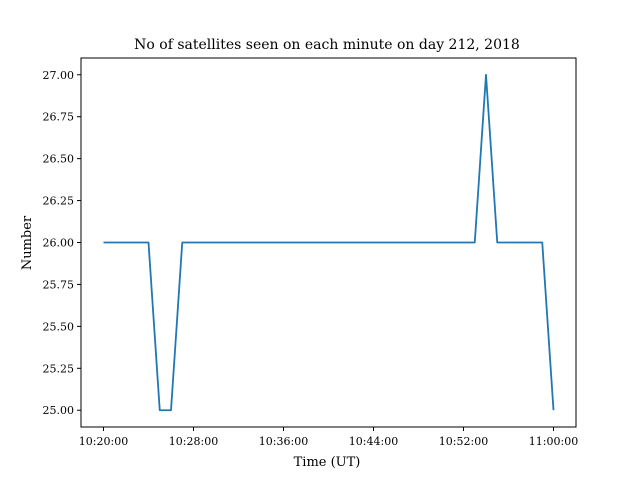 This screenshot has height=480, width=640. Describe the element at coordinates (373, 441) in the screenshot. I see `x-tick-label: 10:44:00` at that location.